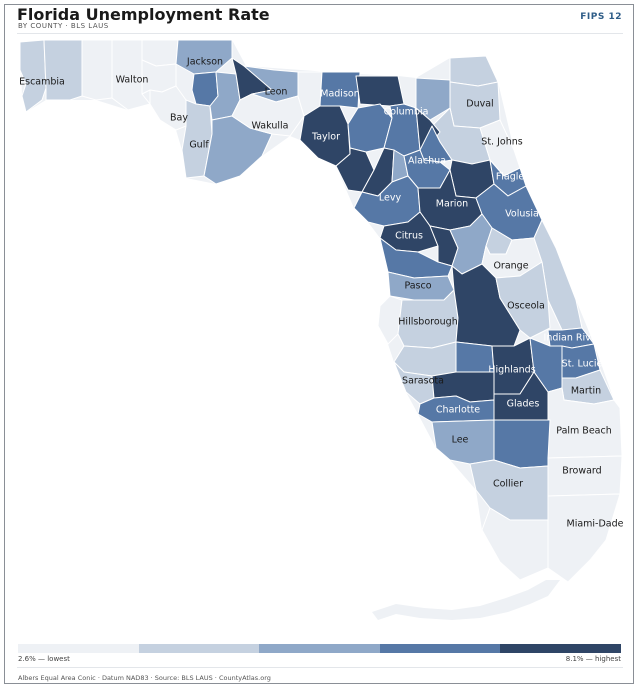 This screenshot has height=689, width=640. What do you see at coordinates (268, 115) in the screenshot?
I see `county-wakulla` at bounding box center [268, 115].